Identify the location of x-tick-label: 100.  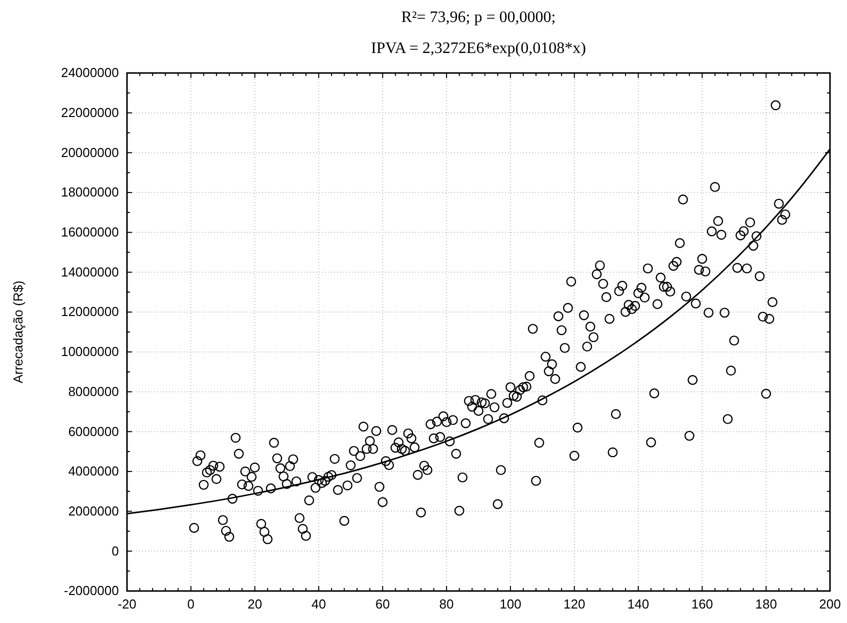
(511, 604).